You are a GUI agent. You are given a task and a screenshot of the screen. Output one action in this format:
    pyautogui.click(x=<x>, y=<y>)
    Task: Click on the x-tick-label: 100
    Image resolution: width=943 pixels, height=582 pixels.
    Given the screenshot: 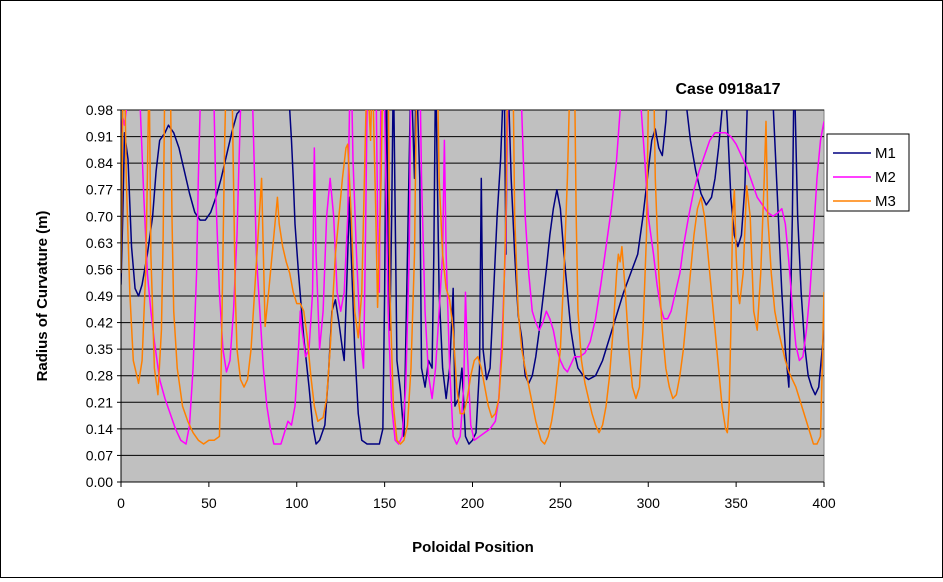 What is the action you would take?
    pyautogui.click(x=297, y=503)
    